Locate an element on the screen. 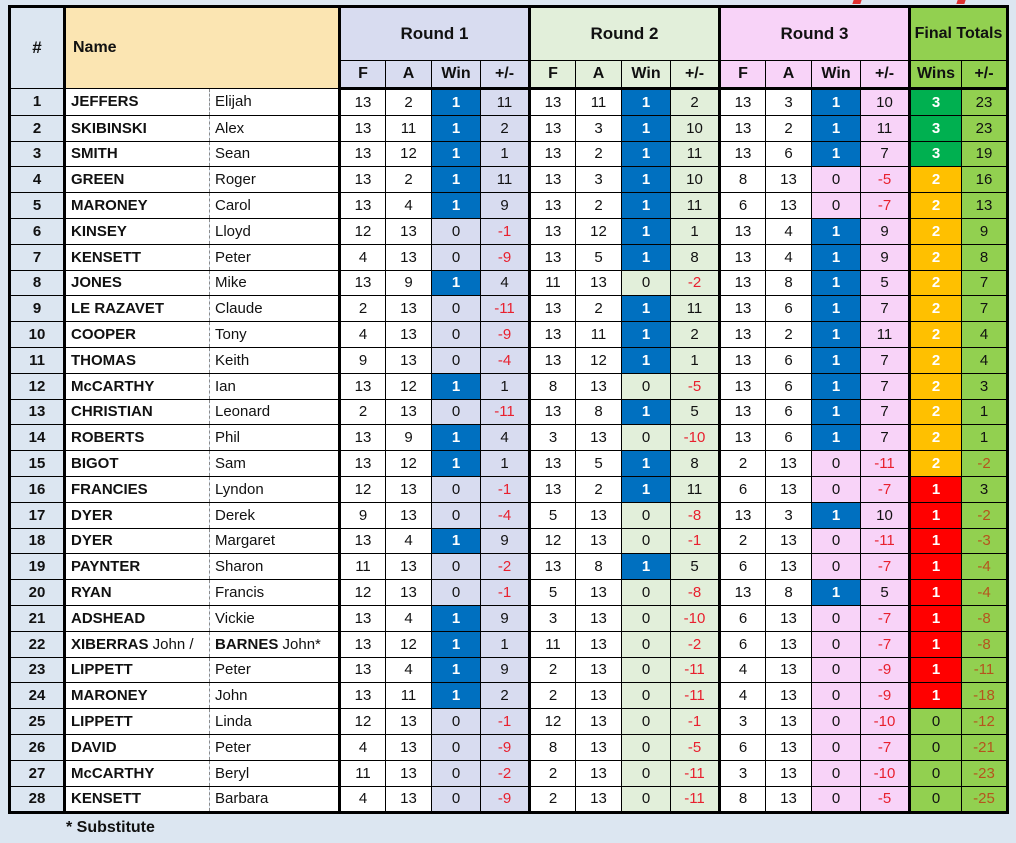  round1-plusminus-cell: 2 is located at coordinates (505, 128).